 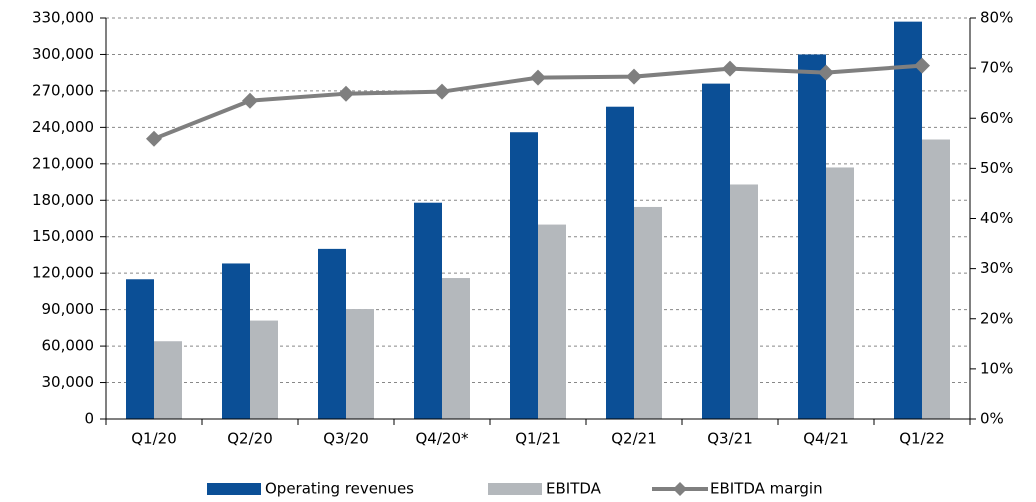 What do you see at coordinates (826, 439) in the screenshot?
I see `x-tick-label: Q4/21` at bounding box center [826, 439].